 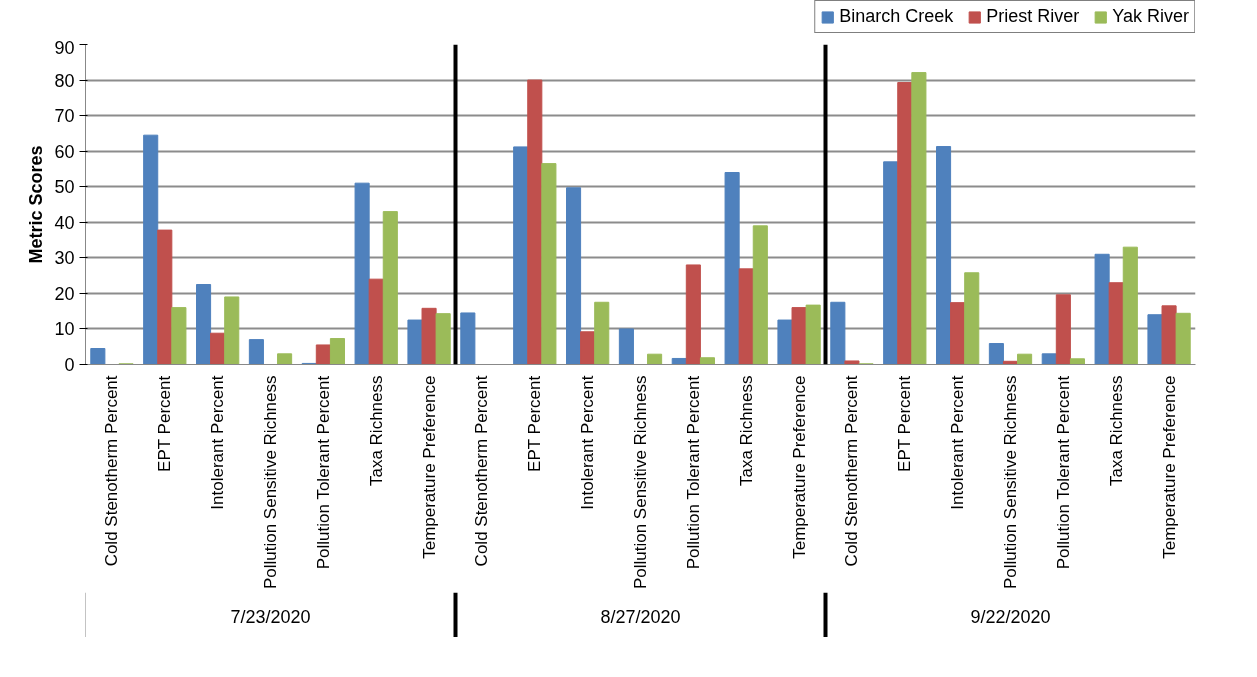 I want to click on y-tick-label: 40, so click(x=64, y=222).